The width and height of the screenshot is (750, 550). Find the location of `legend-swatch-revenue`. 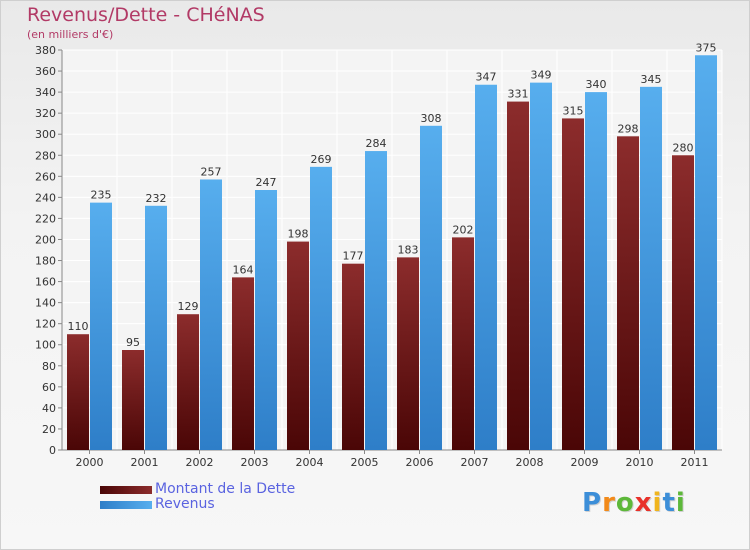

legend-swatch-revenue is located at coordinates (126, 505).